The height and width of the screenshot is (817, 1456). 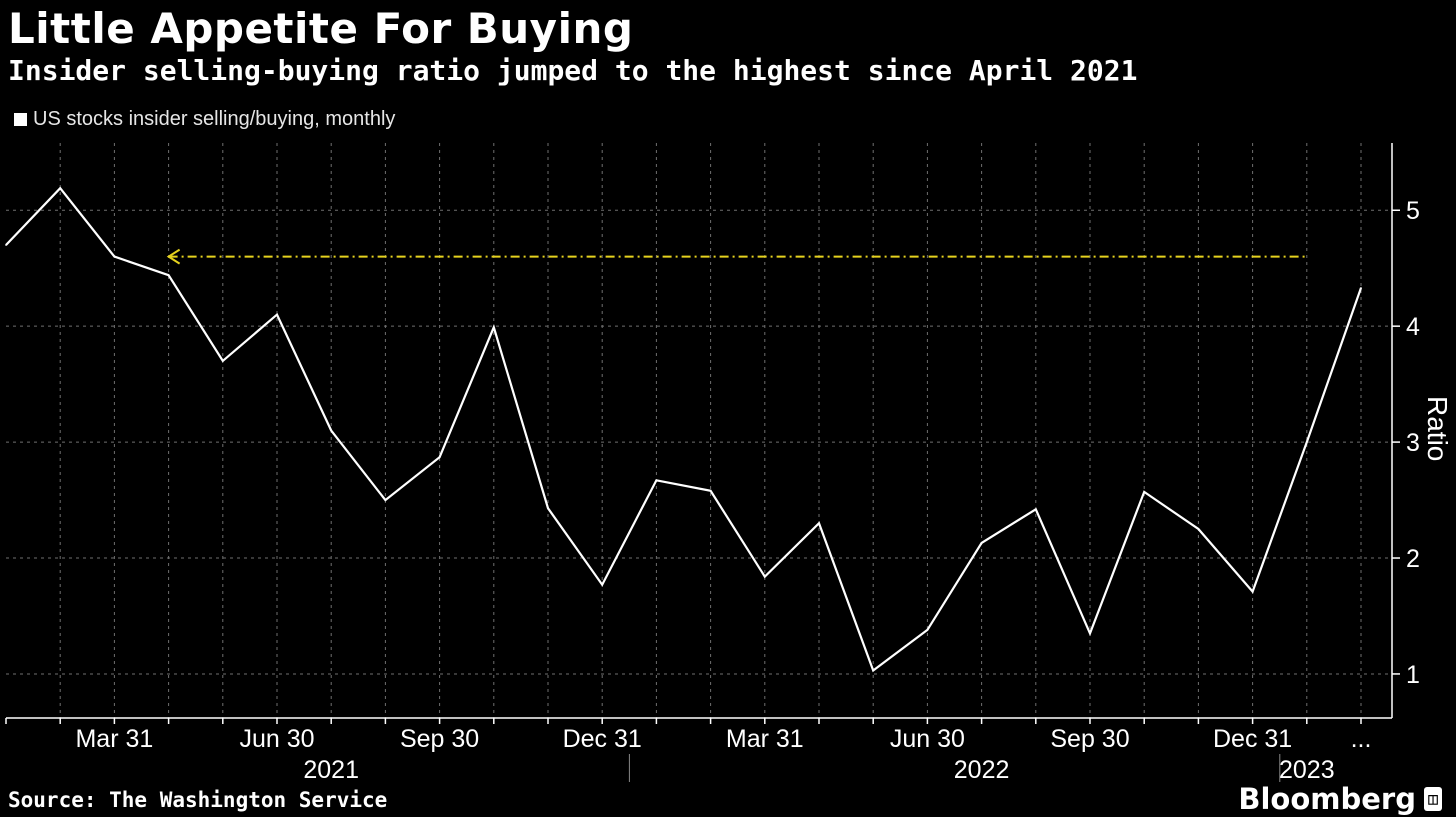 I want to click on reference-line-group, so click(x=736, y=256).